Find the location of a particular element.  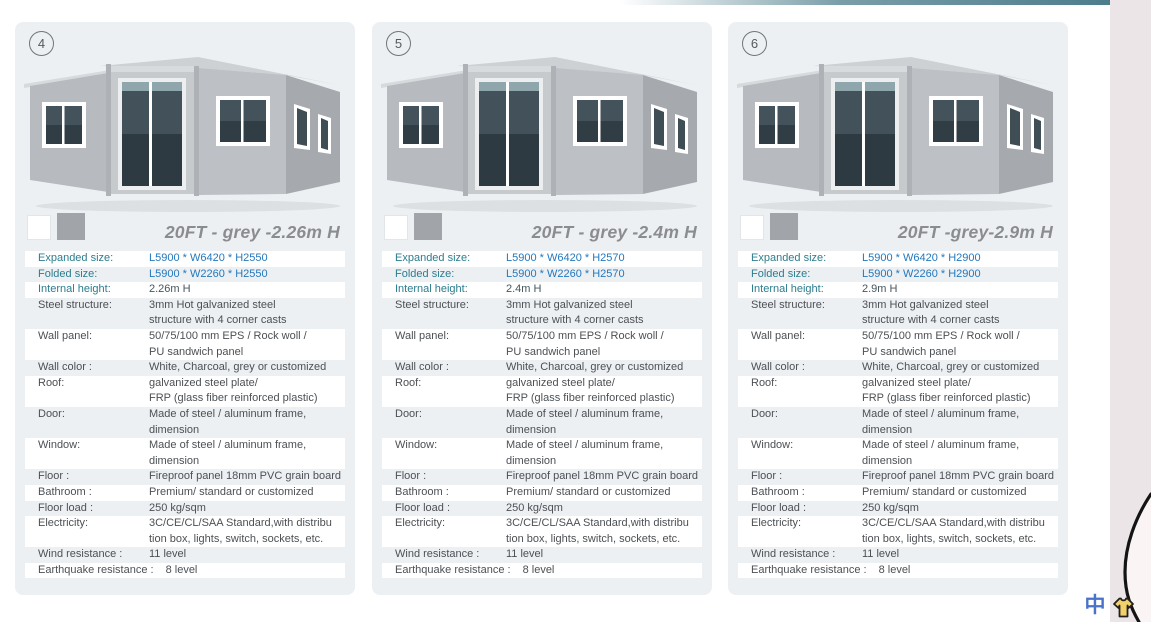

panel-title: 20FT - grey -2.4m H is located at coordinates (614, 232).